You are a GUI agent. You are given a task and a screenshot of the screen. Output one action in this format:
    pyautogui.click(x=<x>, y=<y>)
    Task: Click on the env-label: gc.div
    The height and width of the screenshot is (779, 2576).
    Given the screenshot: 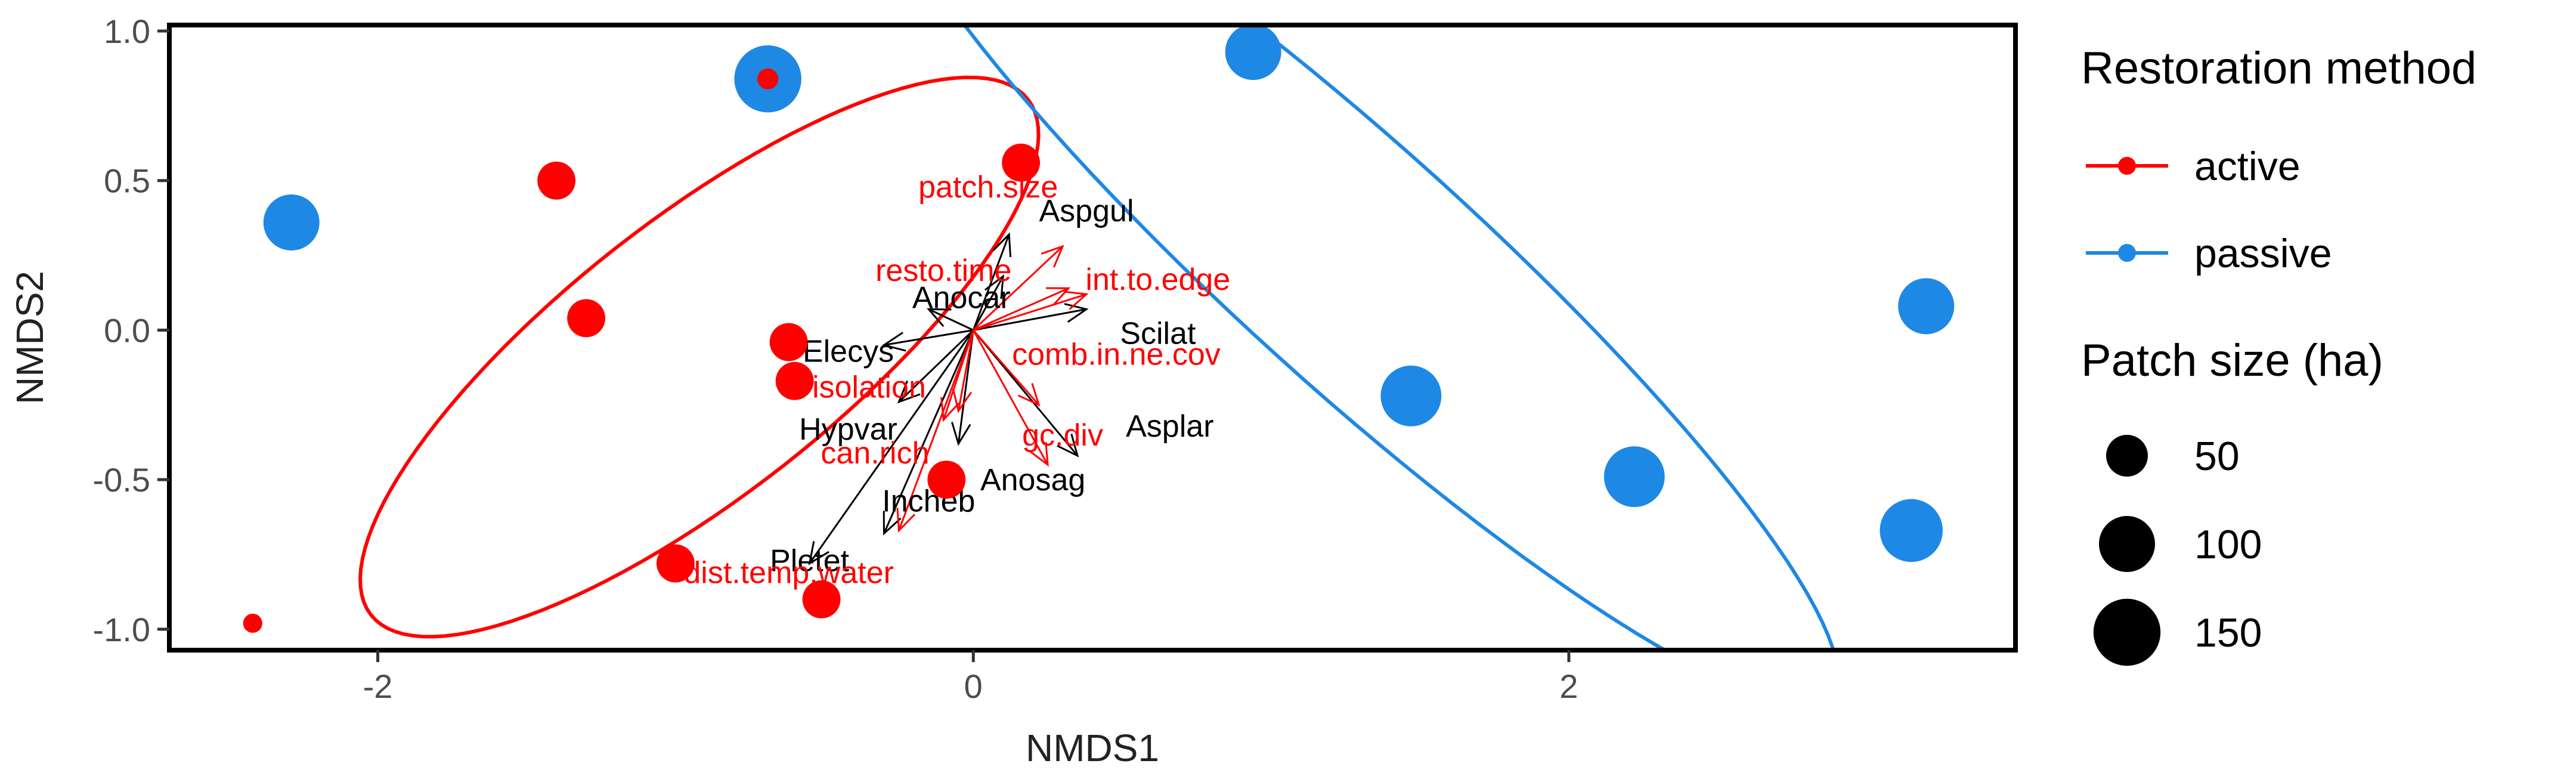 What is the action you would take?
    pyautogui.click(x=1062, y=436)
    